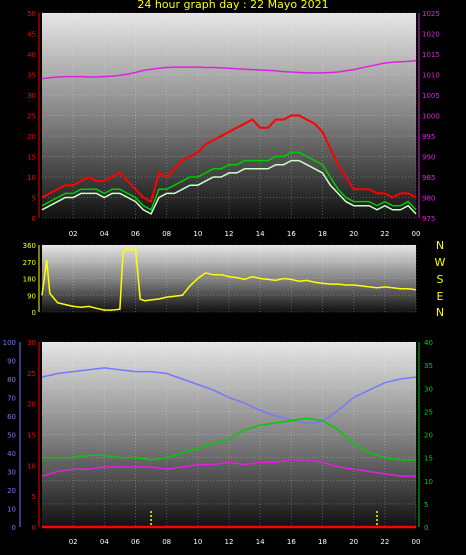 The image size is (466, 555). What do you see at coordinates (11, 454) in the screenshot?
I see `humidity-y-tick: 40` at bounding box center [11, 454].